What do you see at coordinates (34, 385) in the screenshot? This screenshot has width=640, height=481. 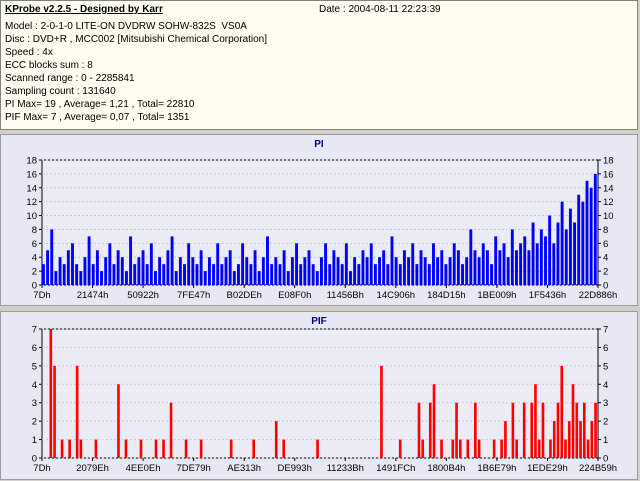 I see `pif-y-tick-label: 4` at bounding box center [34, 385].